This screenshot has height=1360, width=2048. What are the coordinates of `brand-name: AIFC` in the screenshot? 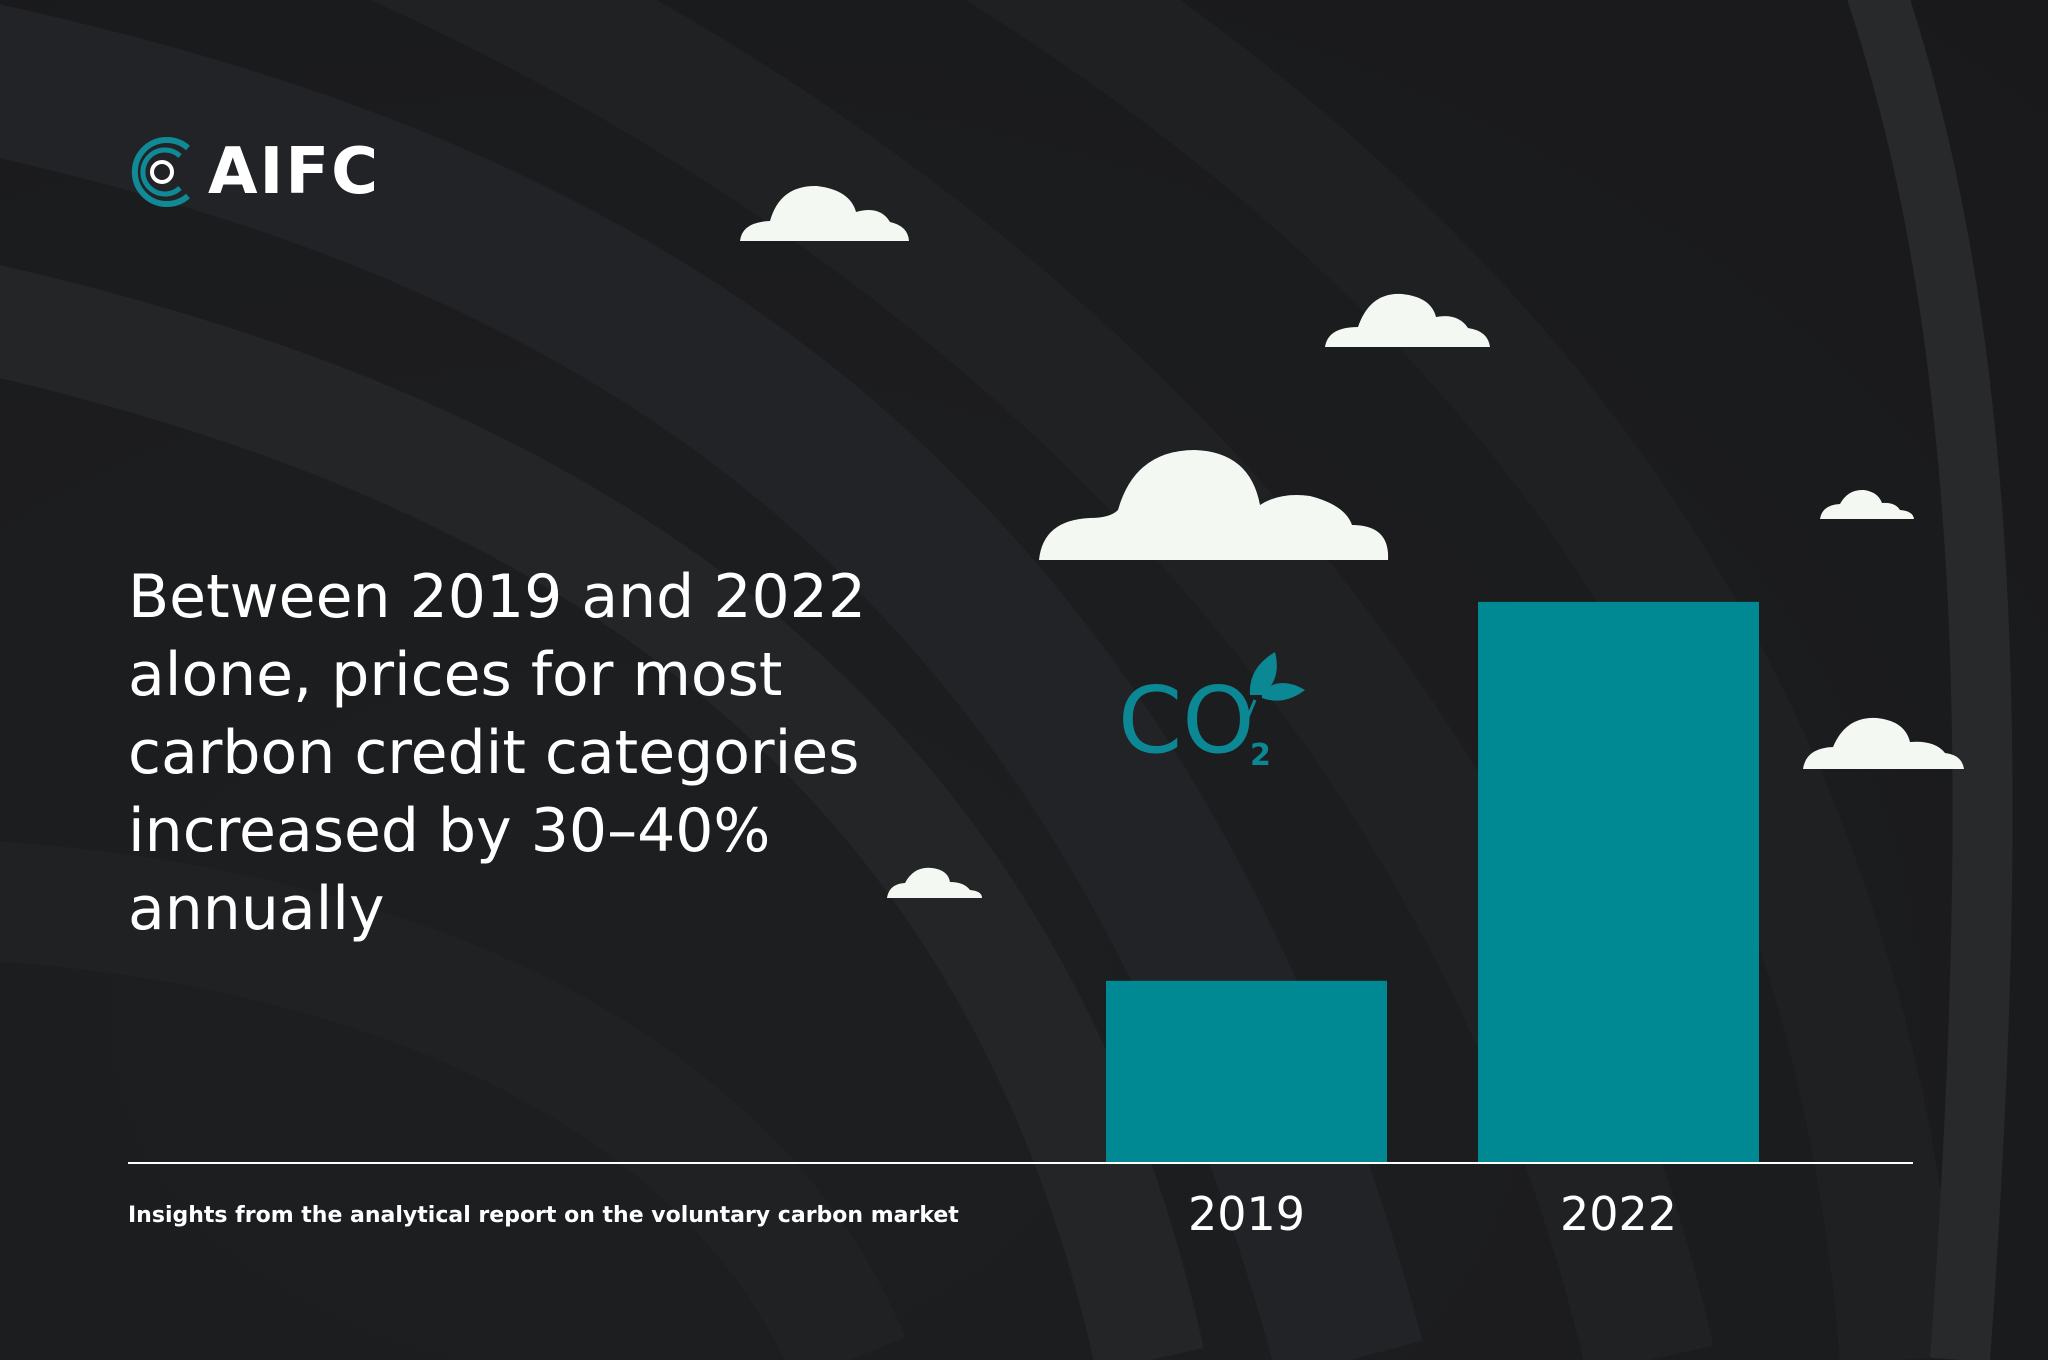 It's located at (294, 172).